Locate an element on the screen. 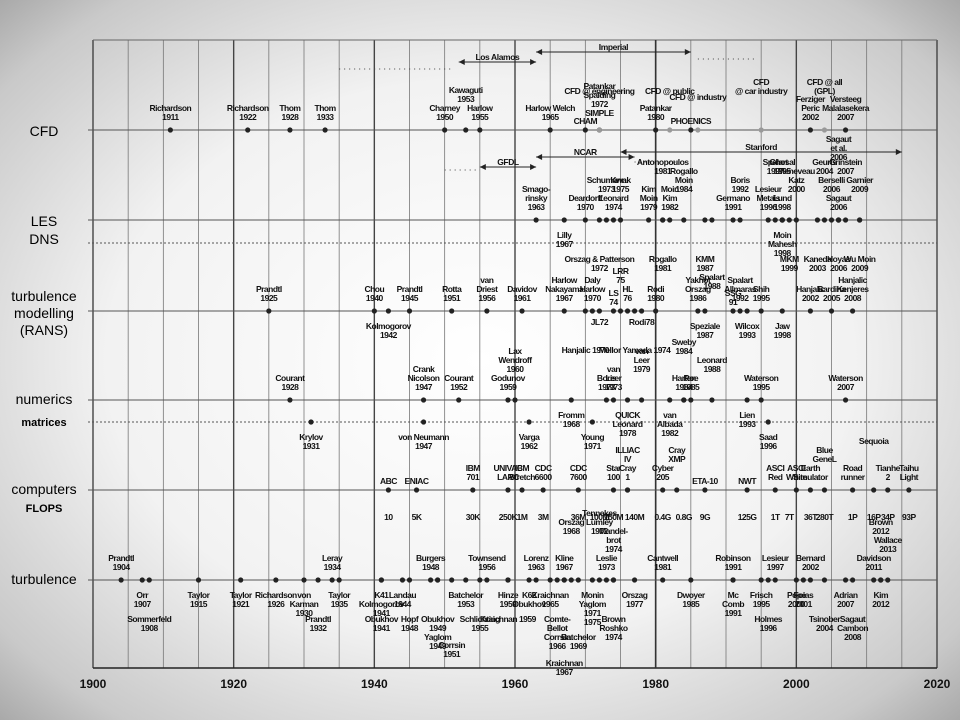 This screenshot has width=960, height=720. event-label: Daly is located at coordinates (592, 280).